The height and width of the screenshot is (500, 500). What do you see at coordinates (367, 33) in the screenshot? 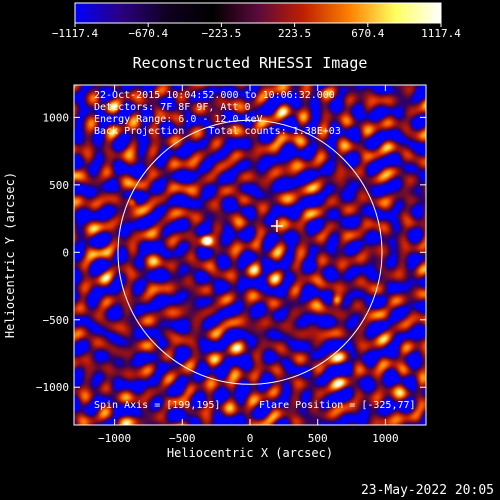
I see `colorbar-tick-label: 670.4` at bounding box center [367, 33].